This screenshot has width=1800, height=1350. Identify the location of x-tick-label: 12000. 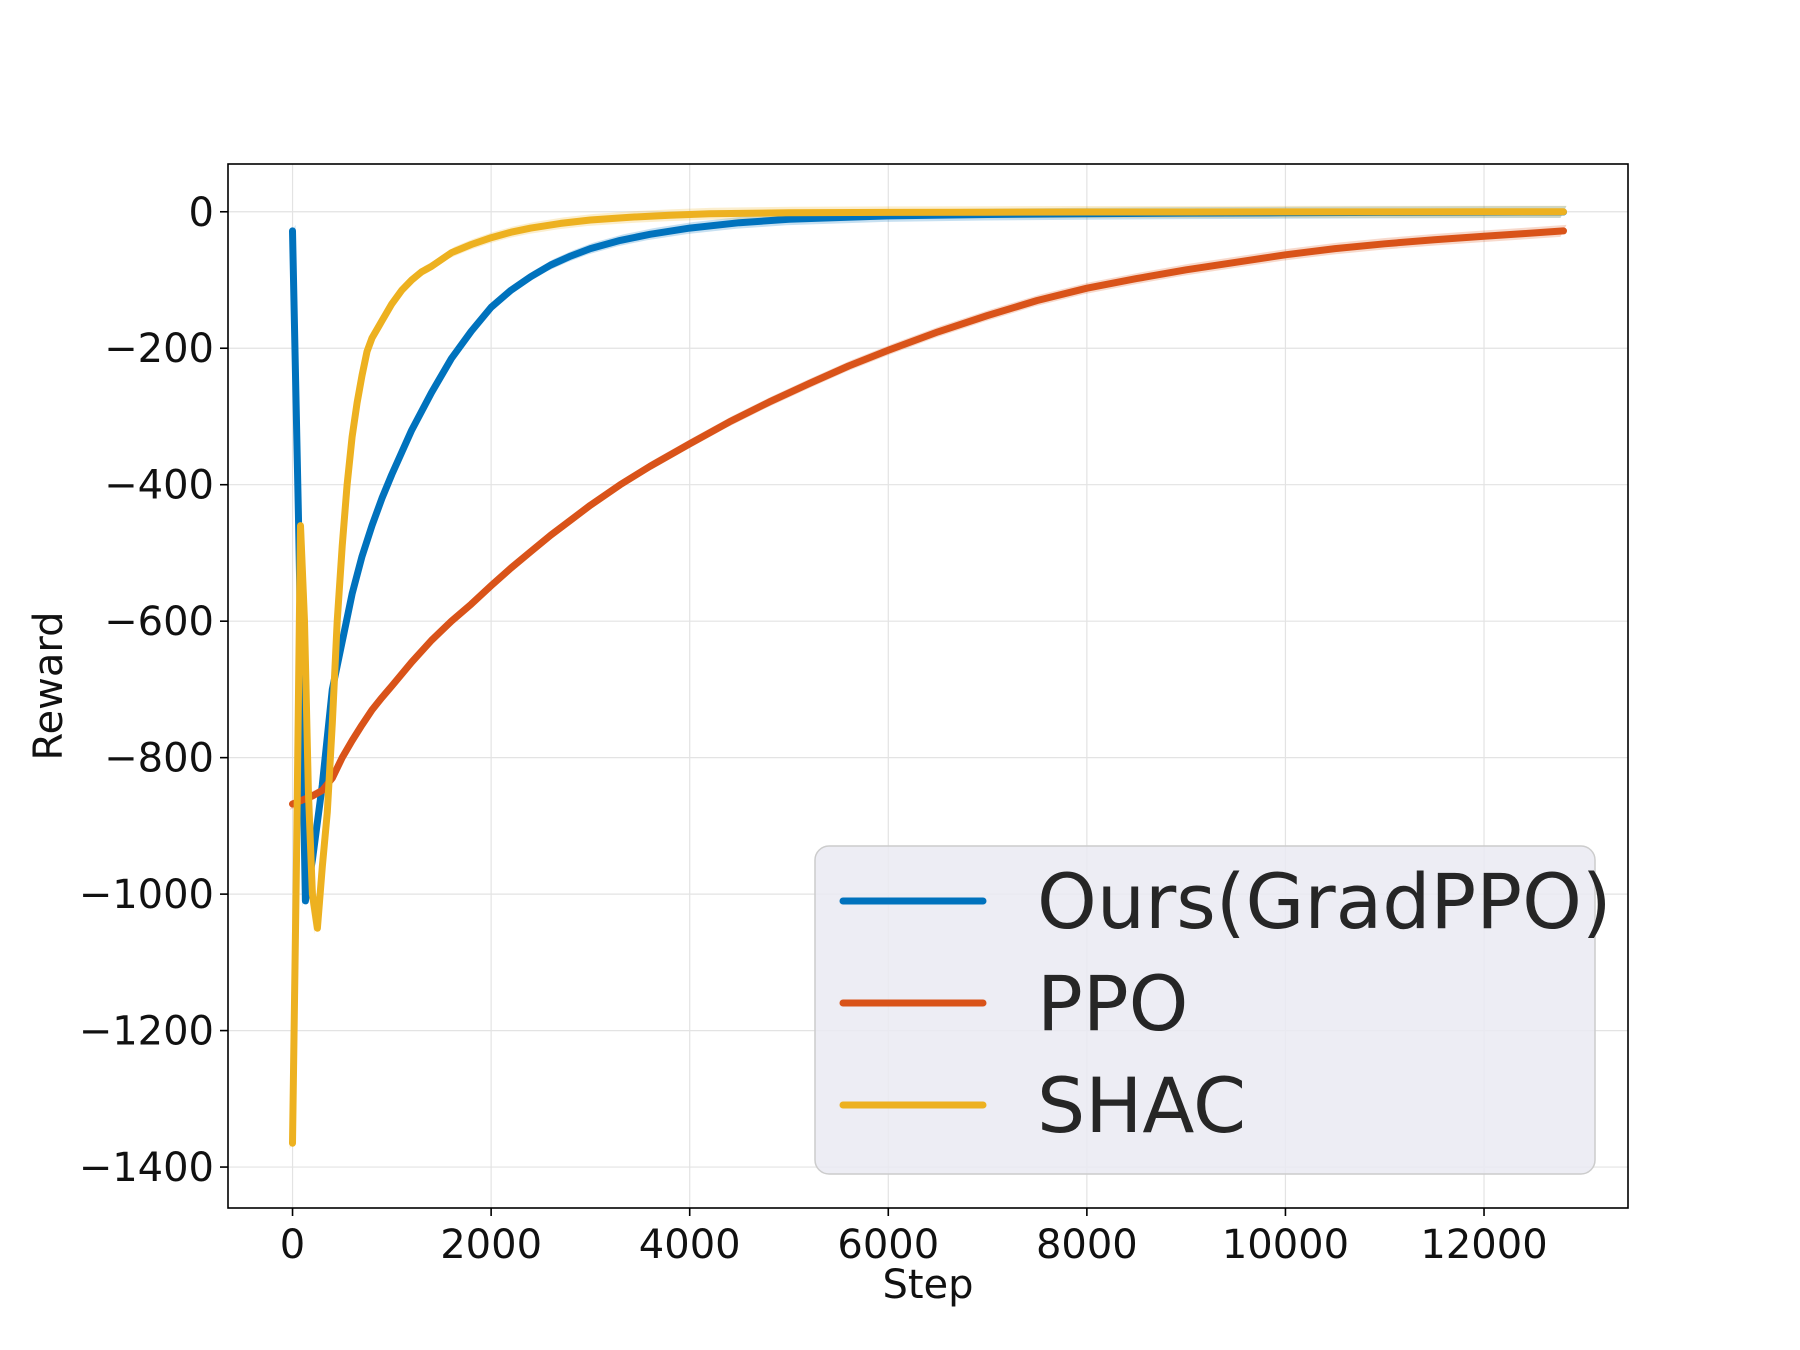
(1483, 1245).